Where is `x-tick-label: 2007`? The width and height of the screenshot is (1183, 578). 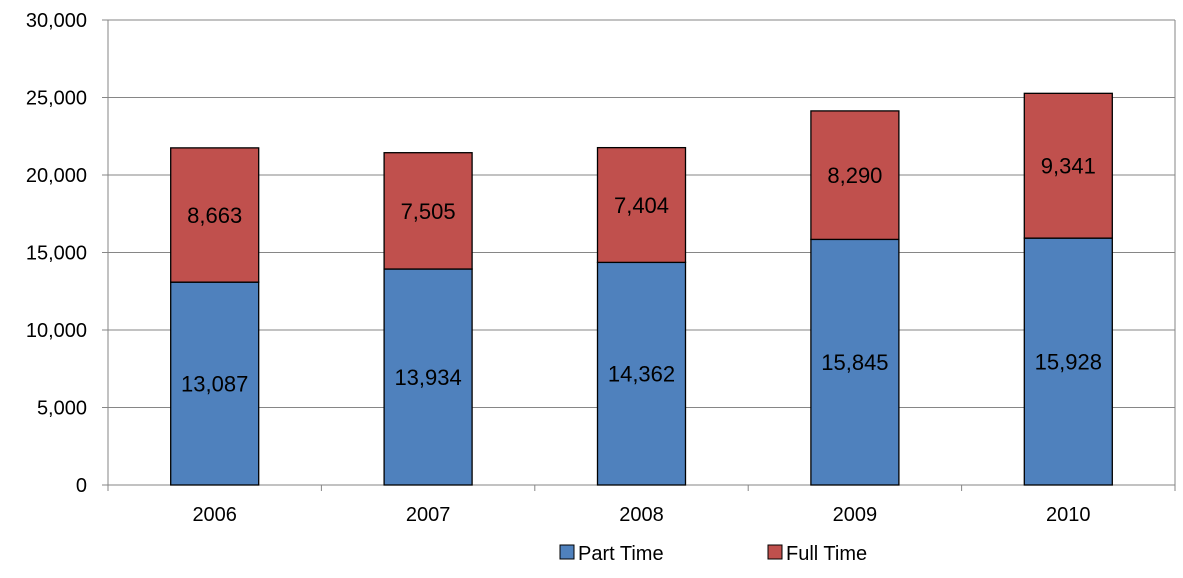
x-tick-label: 2007 is located at coordinates (428, 515).